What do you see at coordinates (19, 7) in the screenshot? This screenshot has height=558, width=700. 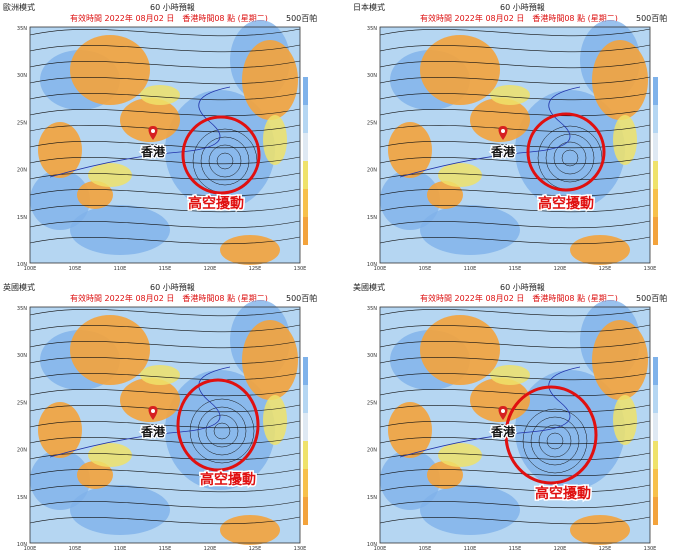 I see `model-name: 歐洲模式` at bounding box center [19, 7].